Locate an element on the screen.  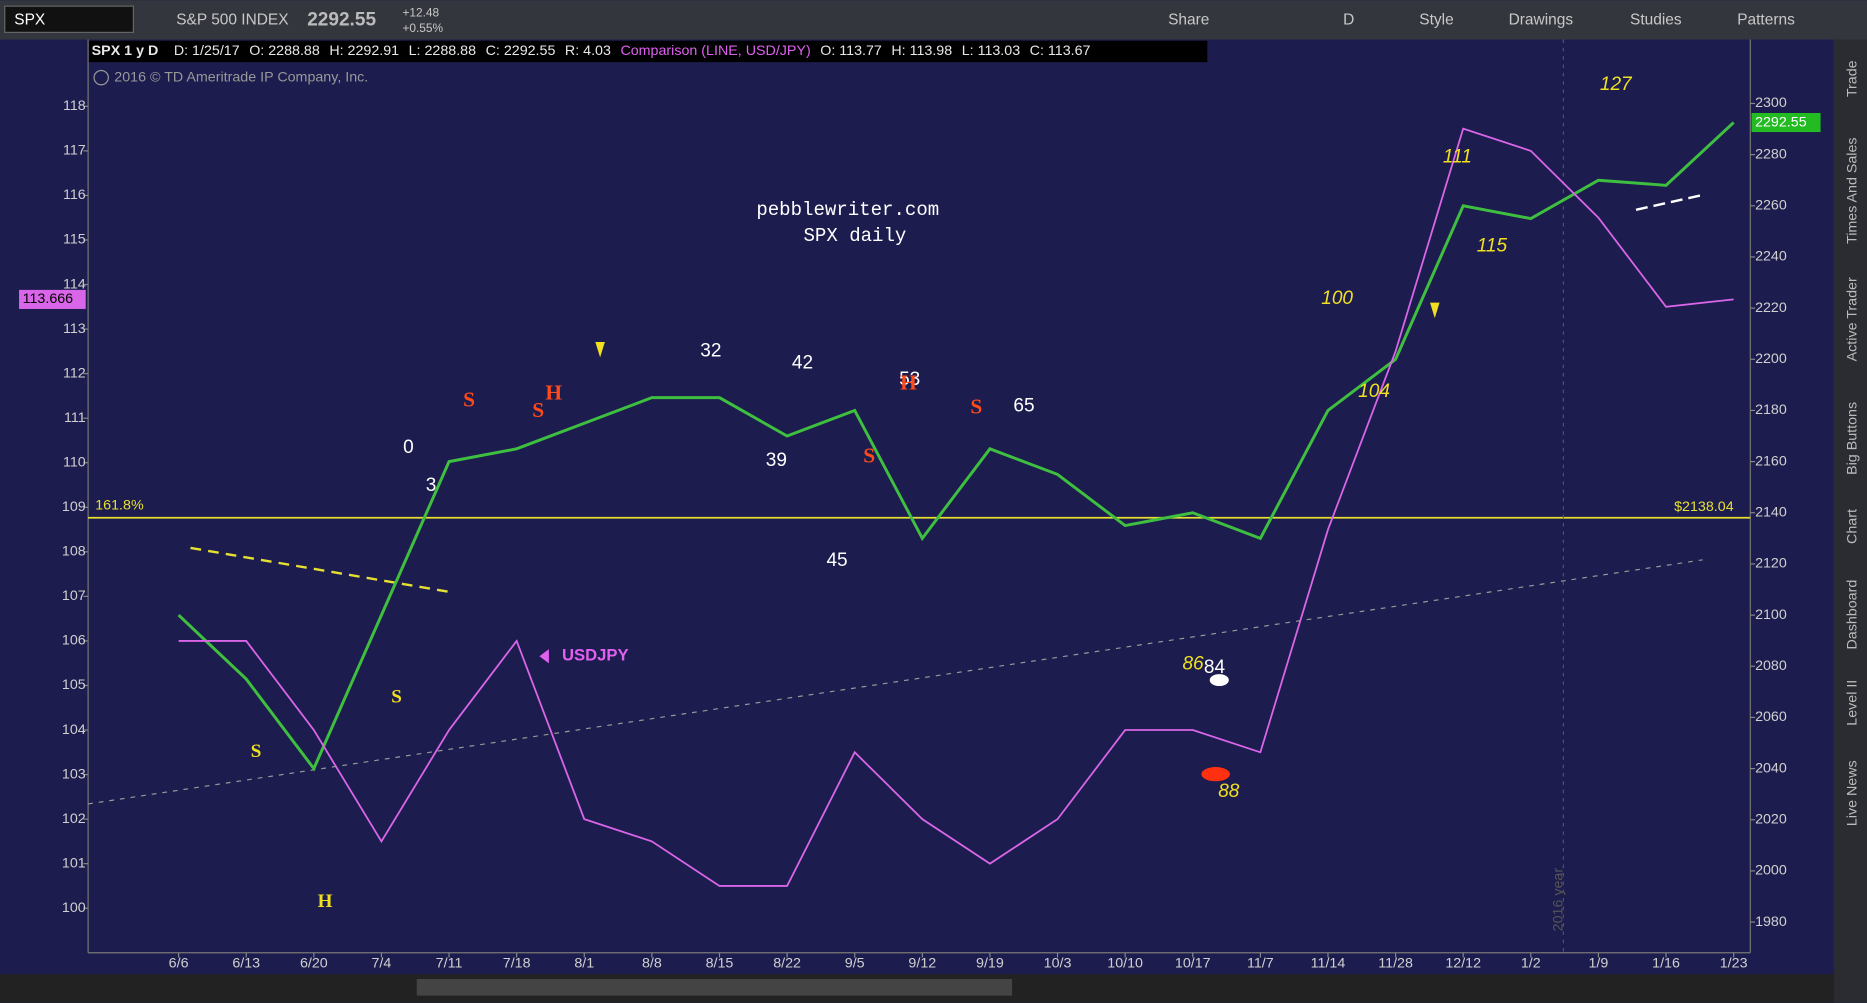
comparison-field: H: 113.98 is located at coordinates (921, 51).